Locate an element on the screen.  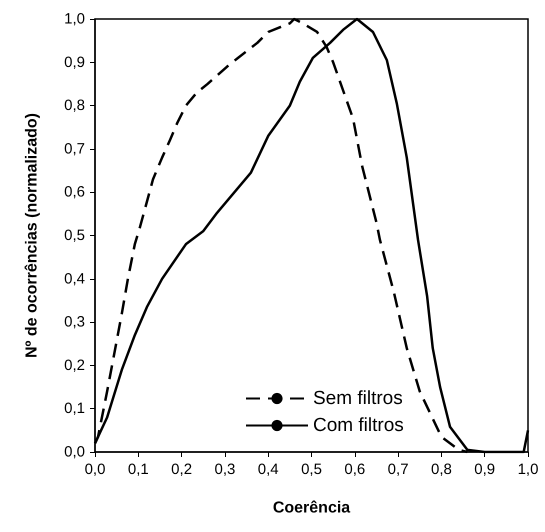
x-tick-label: 0,0 is located at coordinates (95, 469).